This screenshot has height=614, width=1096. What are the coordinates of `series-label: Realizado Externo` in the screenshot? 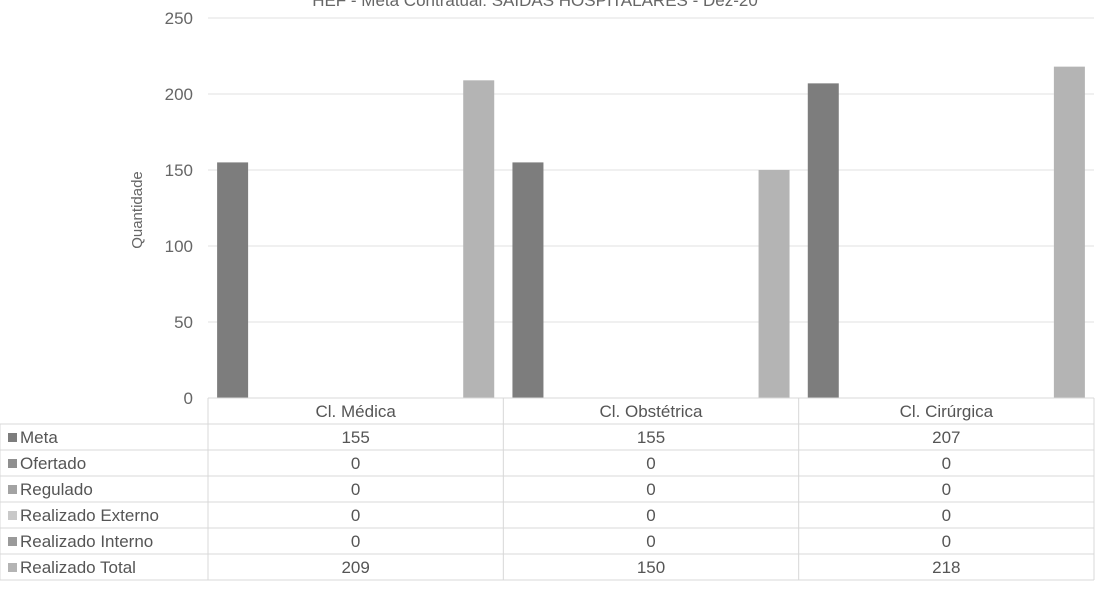 It's located at (89, 515).